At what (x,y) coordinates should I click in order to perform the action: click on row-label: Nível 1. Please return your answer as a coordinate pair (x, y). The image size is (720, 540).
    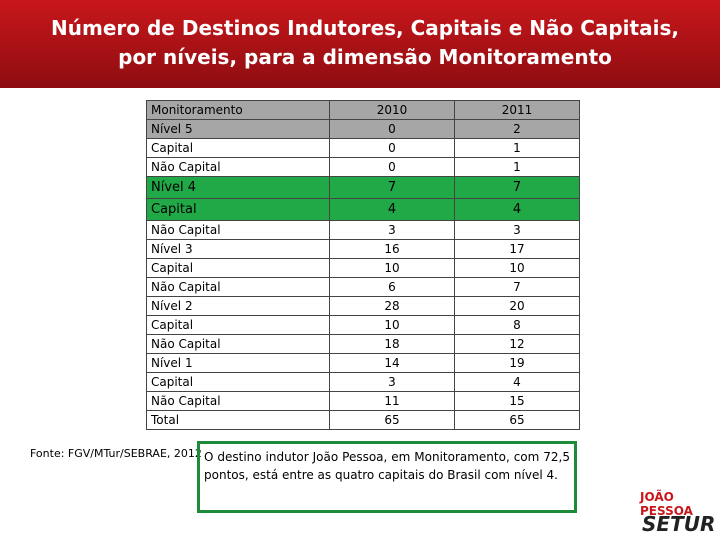
    Looking at the image, I should click on (238, 363).